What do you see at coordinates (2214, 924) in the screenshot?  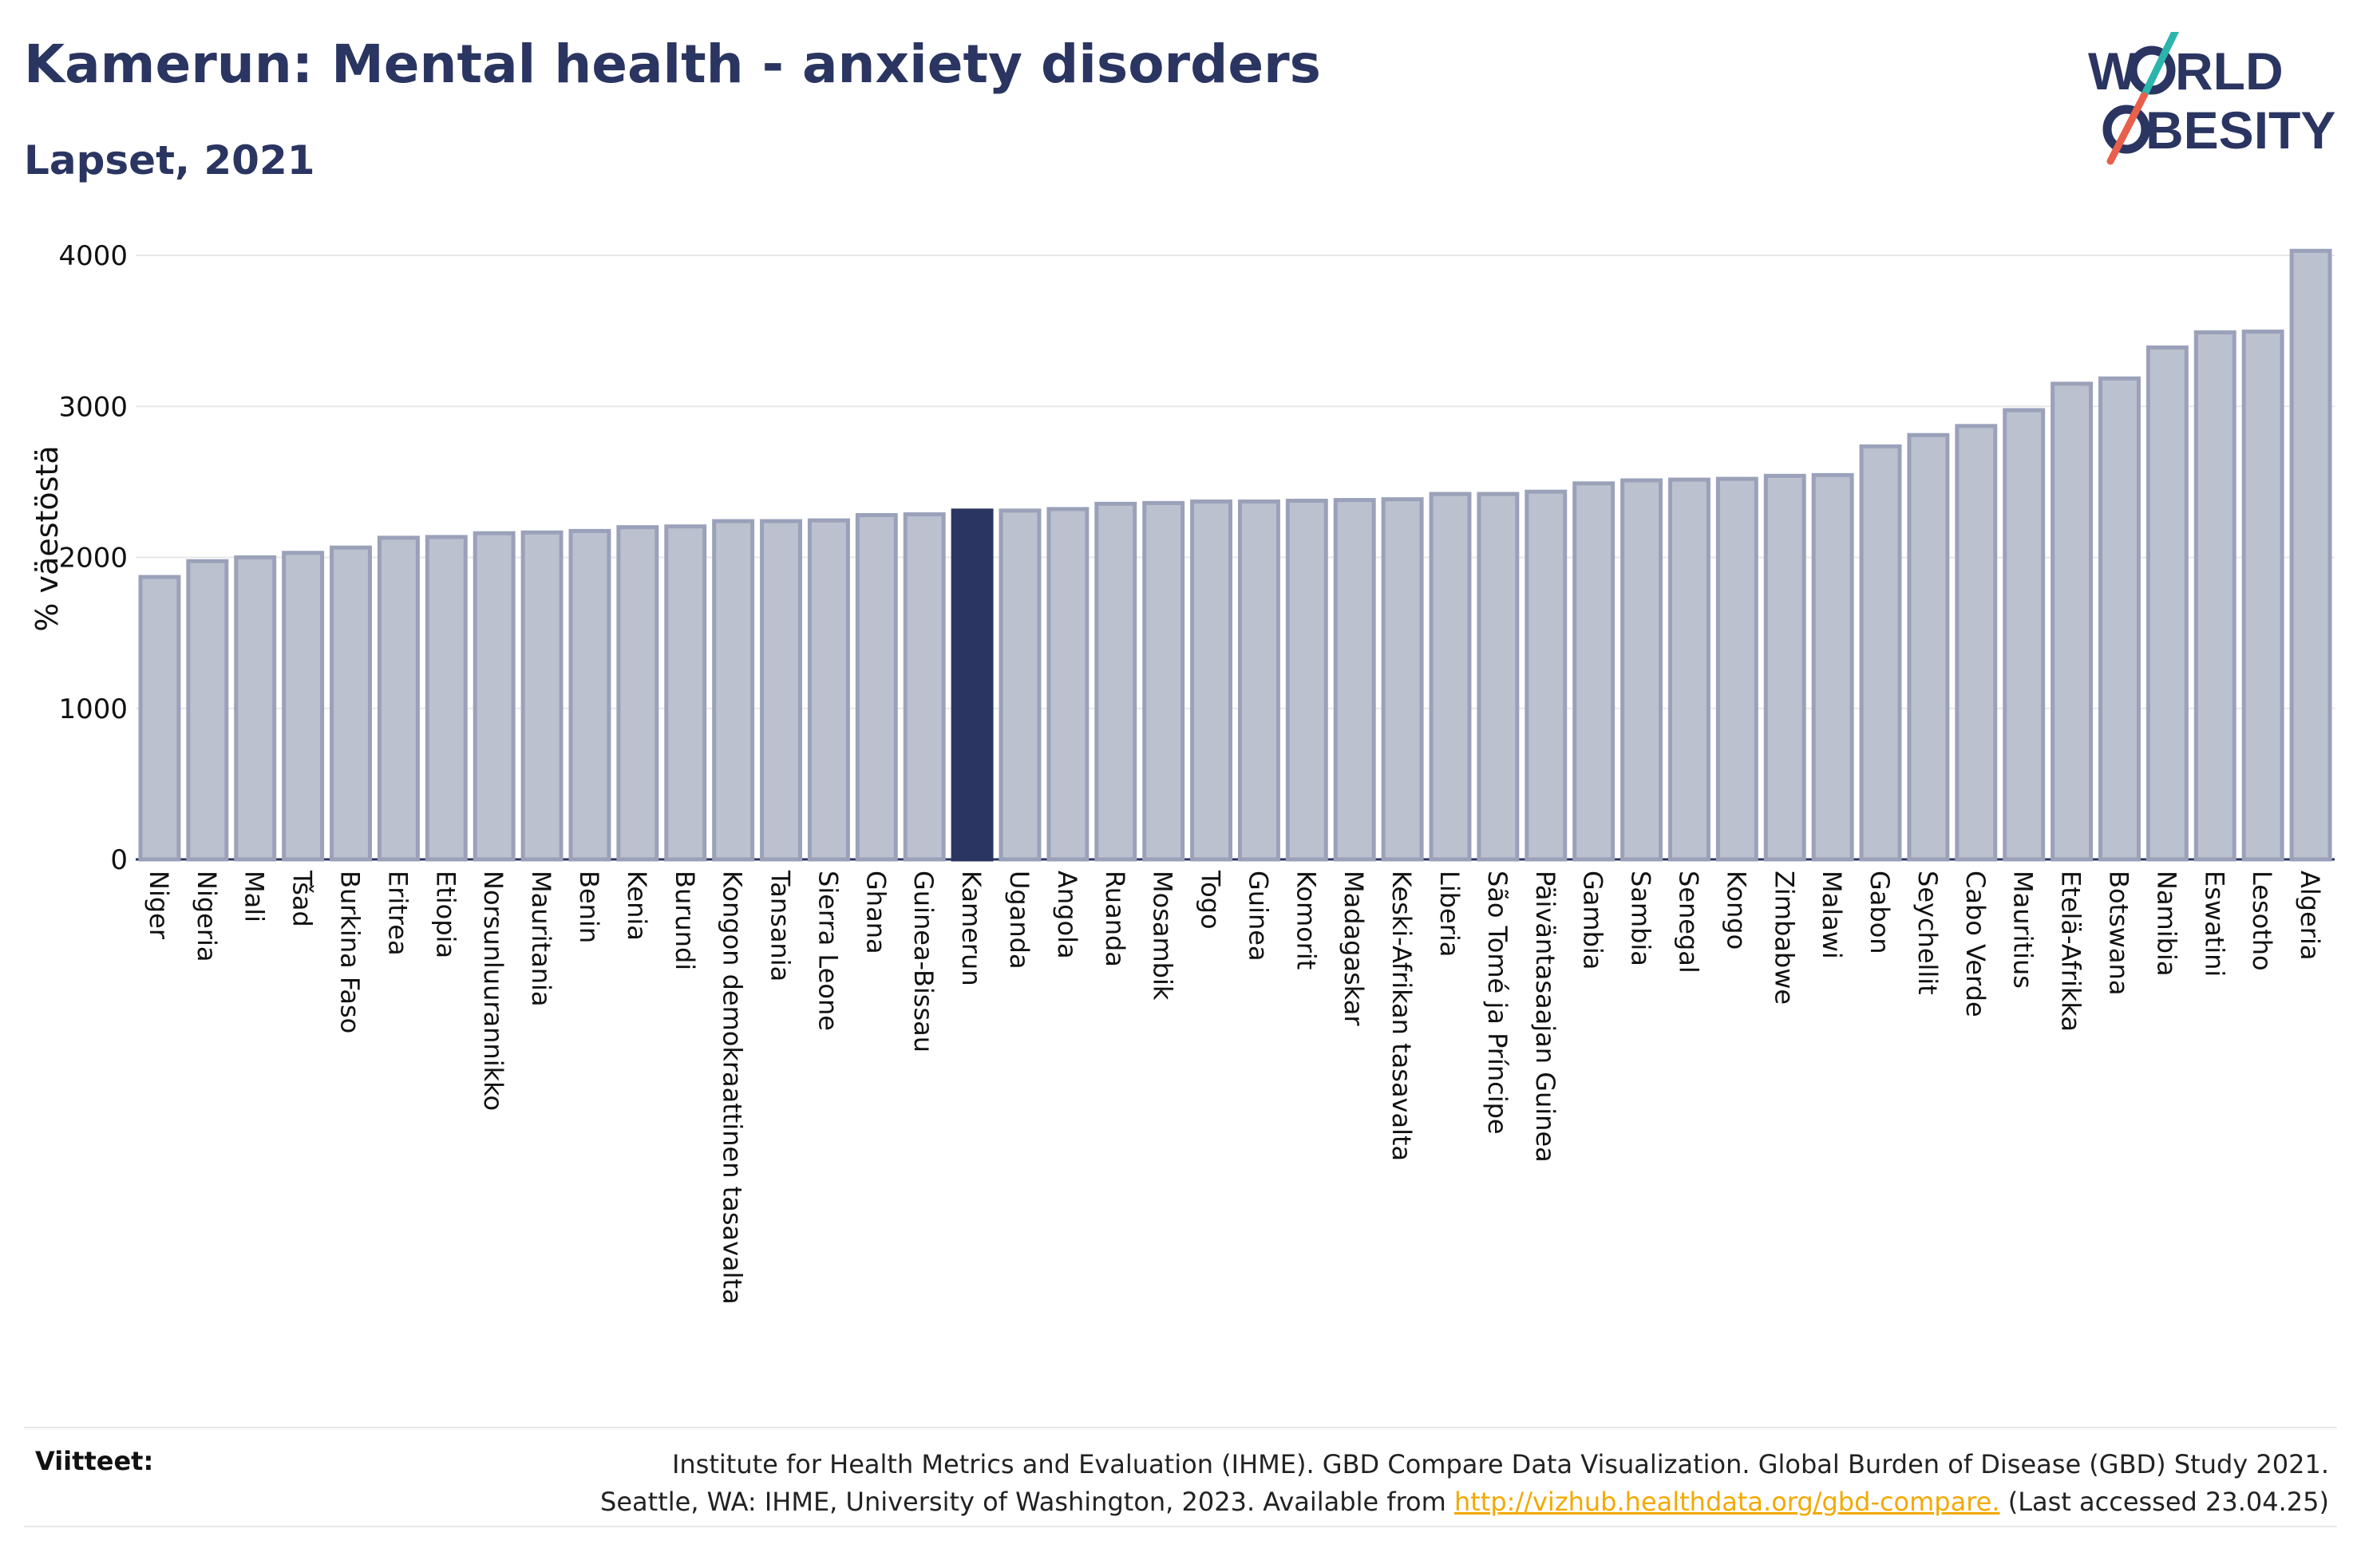 I see `x-tick-label: Eswatini` at bounding box center [2214, 924].